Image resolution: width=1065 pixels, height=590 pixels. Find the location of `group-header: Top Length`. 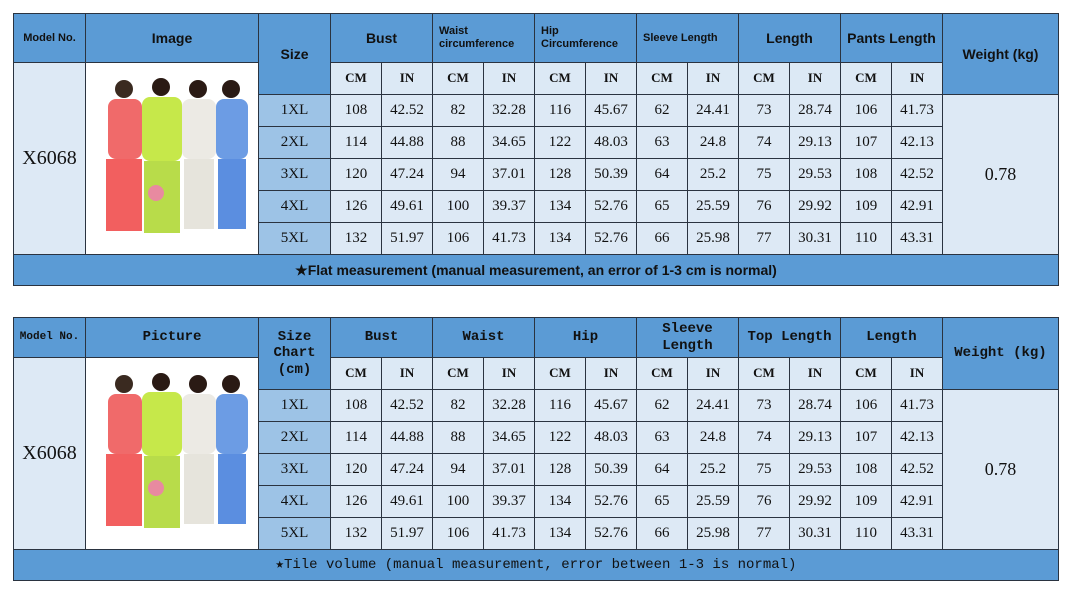

group-header: Top Length is located at coordinates (789, 337).